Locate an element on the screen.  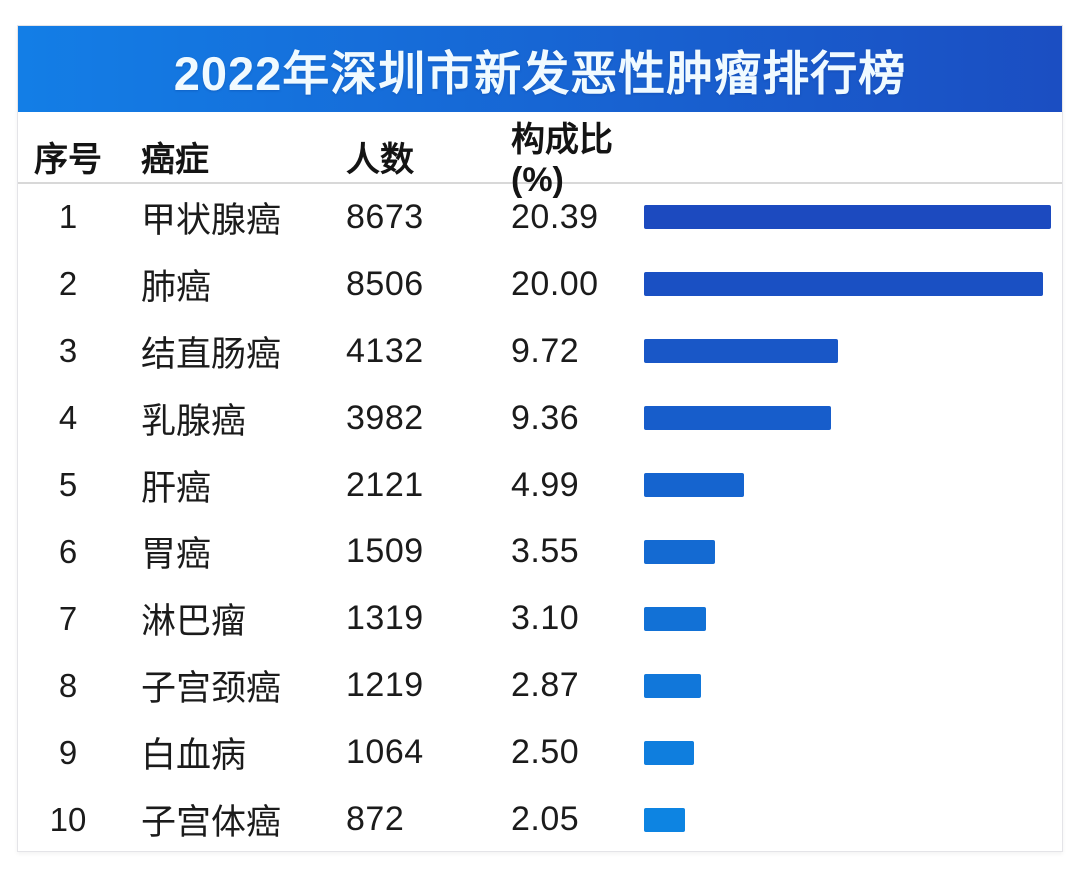
table-row: 6 胃癌 1509 3.55 is located at coordinates (540, 552).